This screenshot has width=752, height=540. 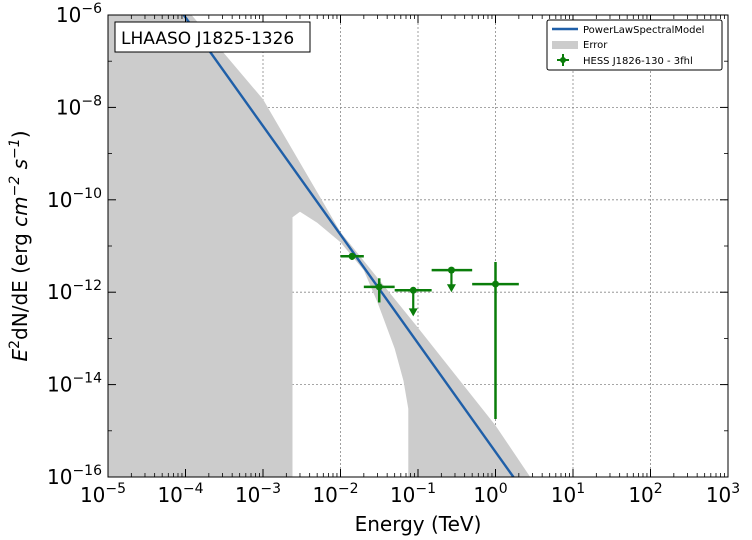 What do you see at coordinates (74, 199) in the screenshot?
I see `y-tick-label: 10⁻¹⁰` at bounding box center [74, 199].